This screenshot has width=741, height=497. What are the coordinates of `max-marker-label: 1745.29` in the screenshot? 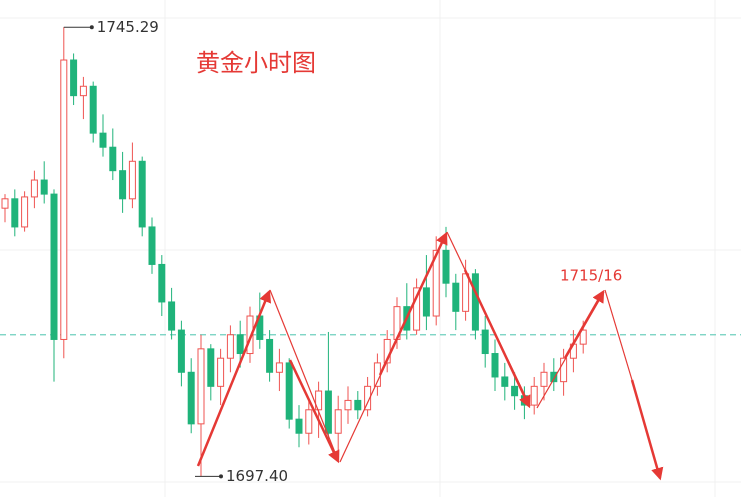 It's located at (128, 27).